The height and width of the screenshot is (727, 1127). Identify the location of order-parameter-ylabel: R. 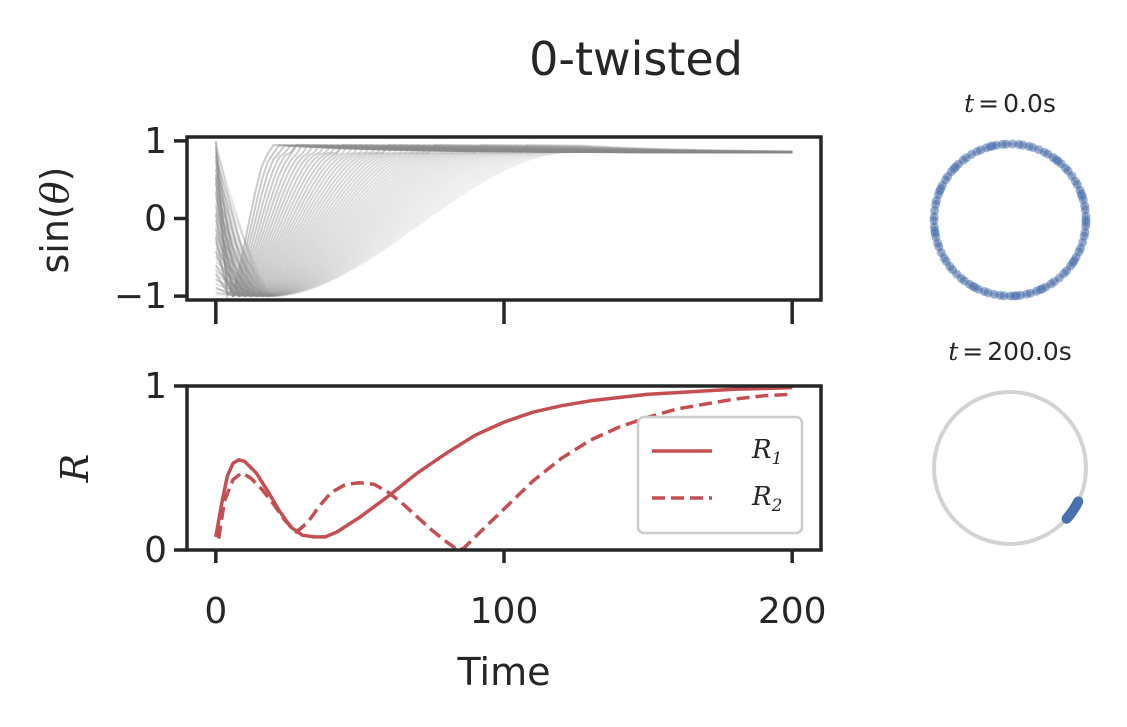
(75, 469).